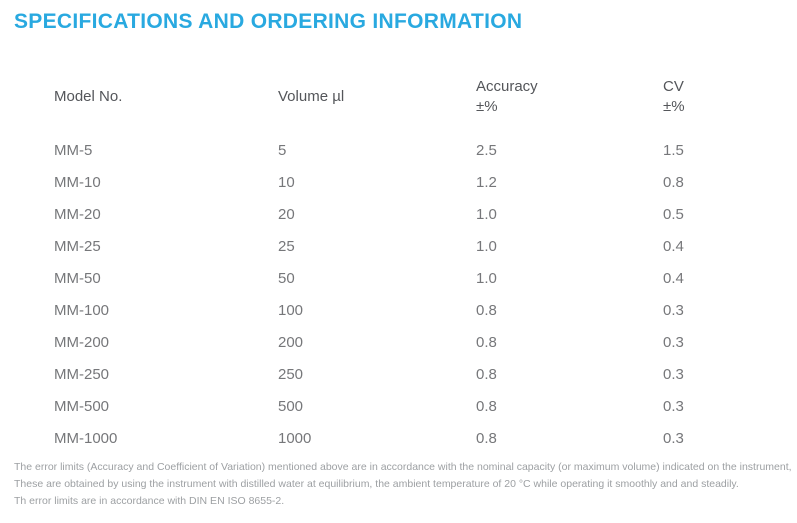 This screenshot has height=523, width=797. What do you see at coordinates (73, 150) in the screenshot?
I see `cell-model: MM-5` at bounding box center [73, 150].